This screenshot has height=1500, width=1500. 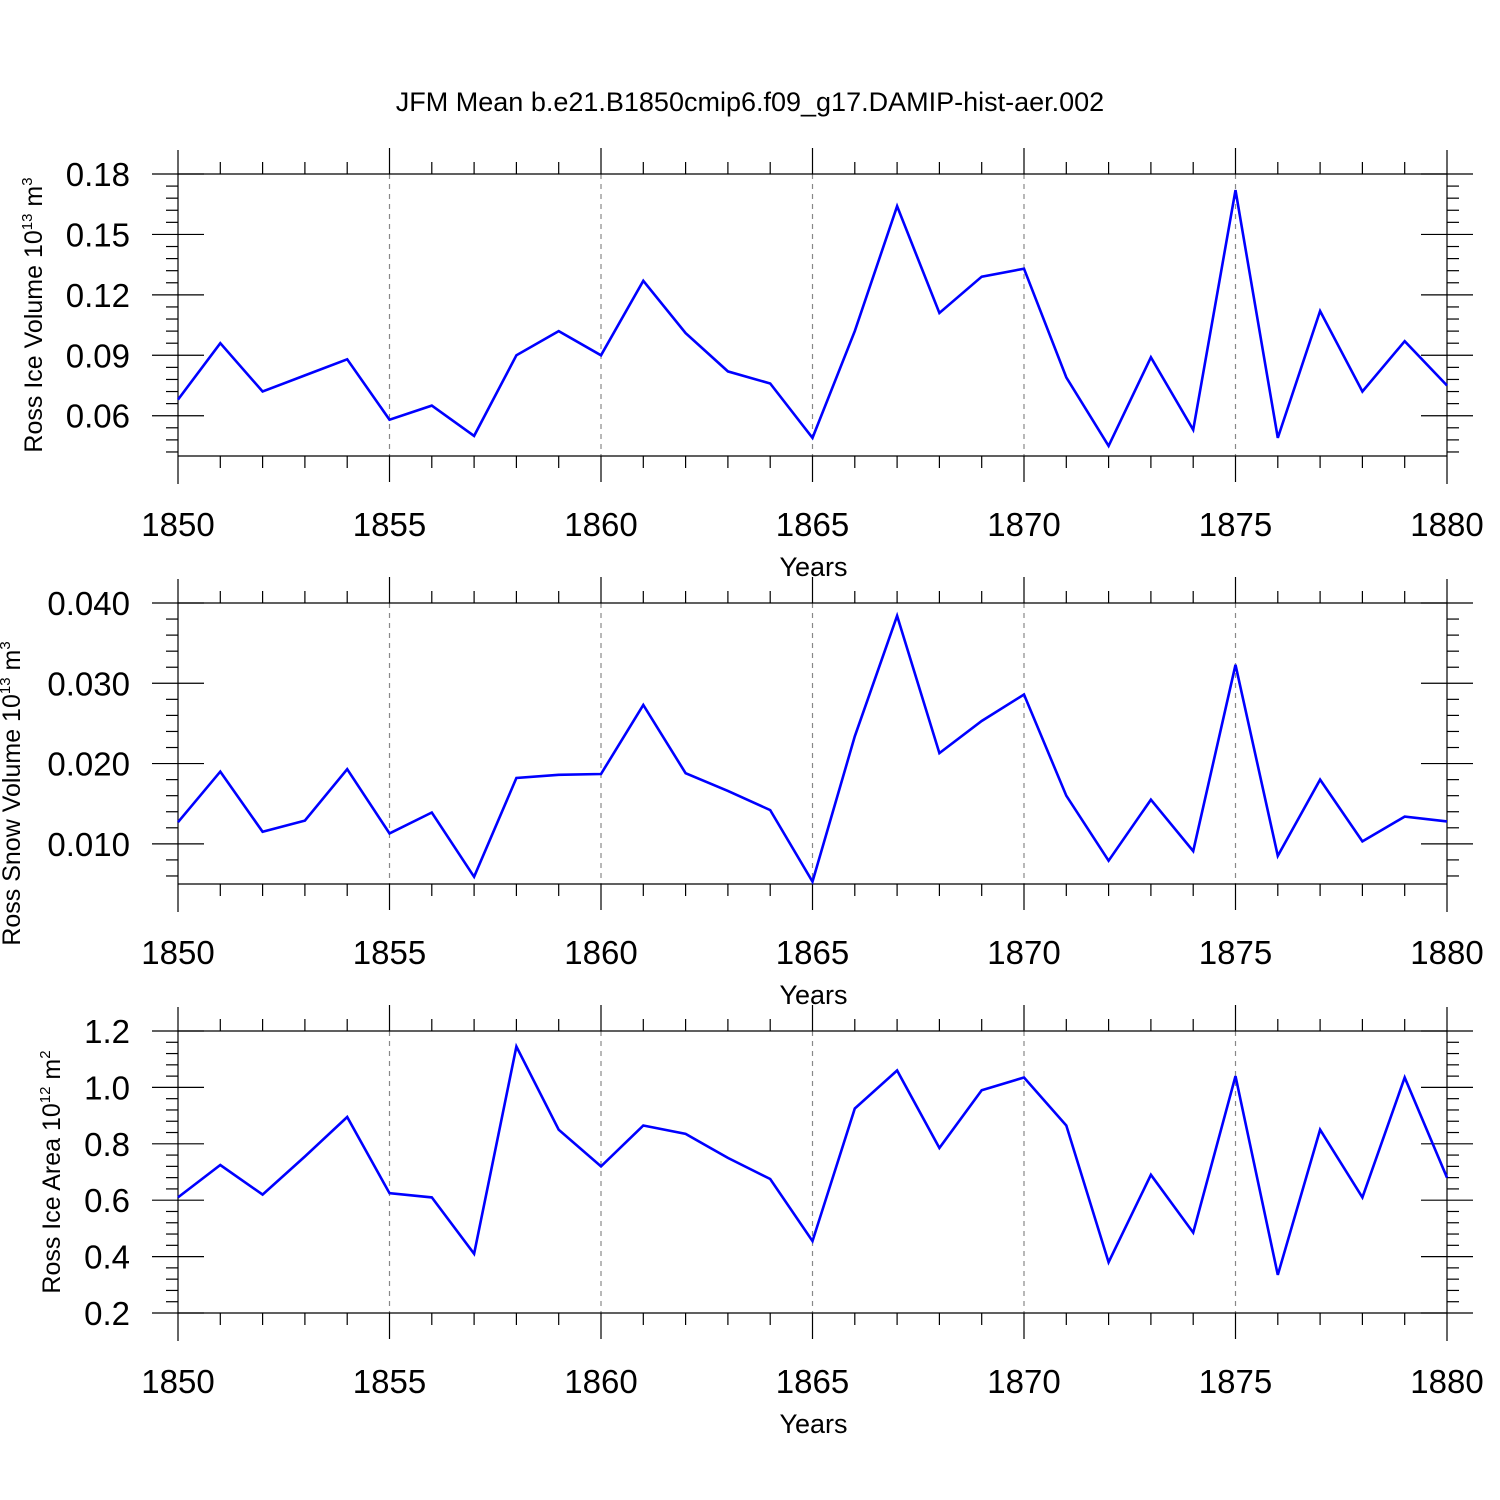 What do you see at coordinates (98, 355) in the screenshot?
I see `y-tick-label: 0.09` at bounding box center [98, 355].